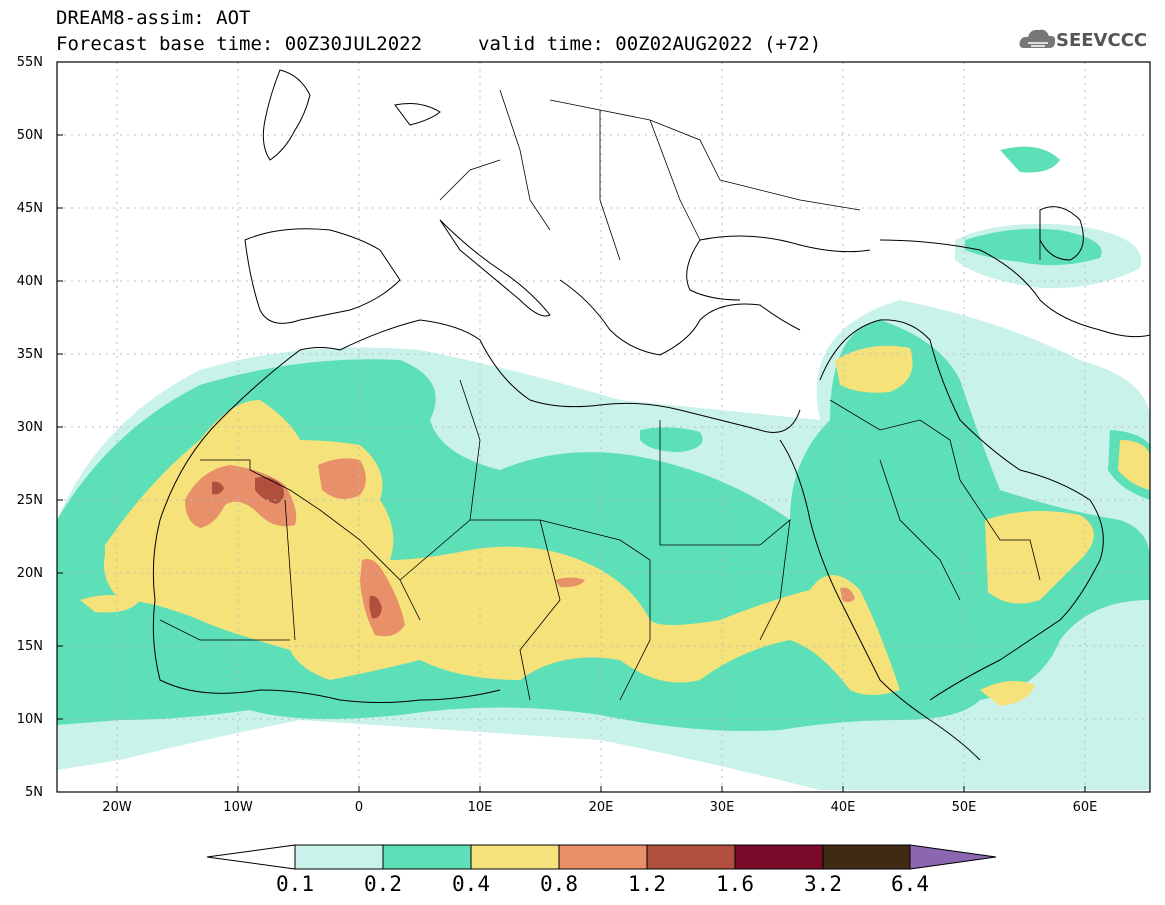 The height and width of the screenshot is (905, 1165). What do you see at coordinates (843, 807) in the screenshot?
I see `lon-label: 40E` at bounding box center [843, 807].